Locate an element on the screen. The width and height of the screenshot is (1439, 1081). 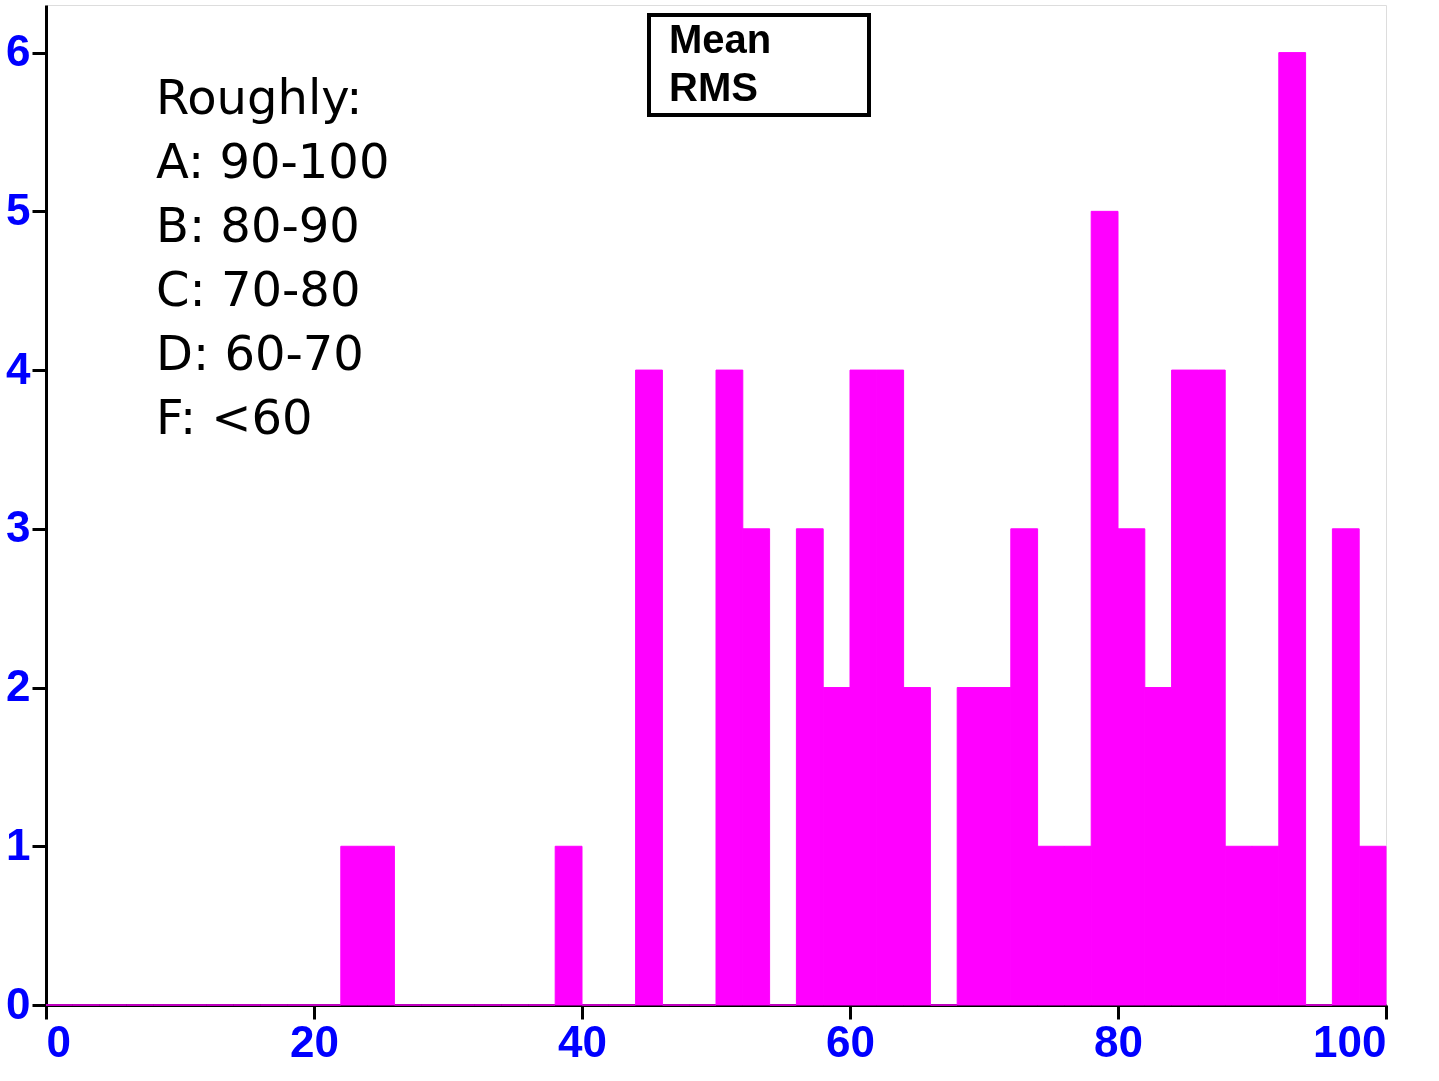
y-tick-label: 1 is located at coordinates (18, 844).